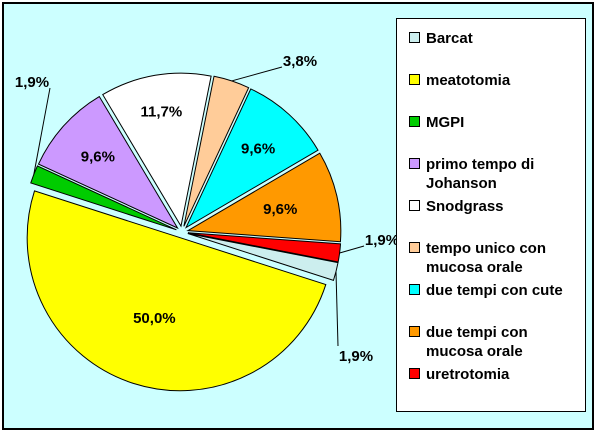 The height and width of the screenshot is (436, 600). I want to click on legend-swatch-snodgrass, so click(414, 205).